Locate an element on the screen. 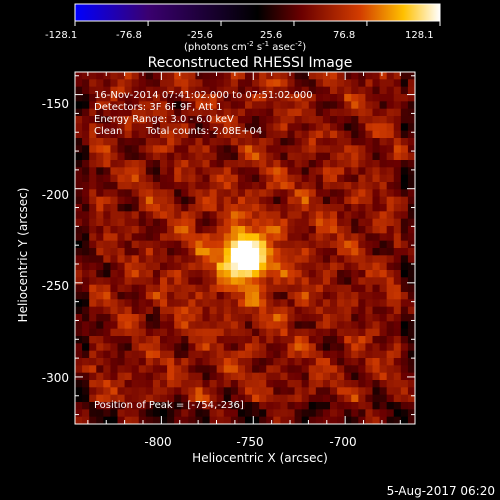  colorbar-tick-label: 25.6 is located at coordinates (271, 35).